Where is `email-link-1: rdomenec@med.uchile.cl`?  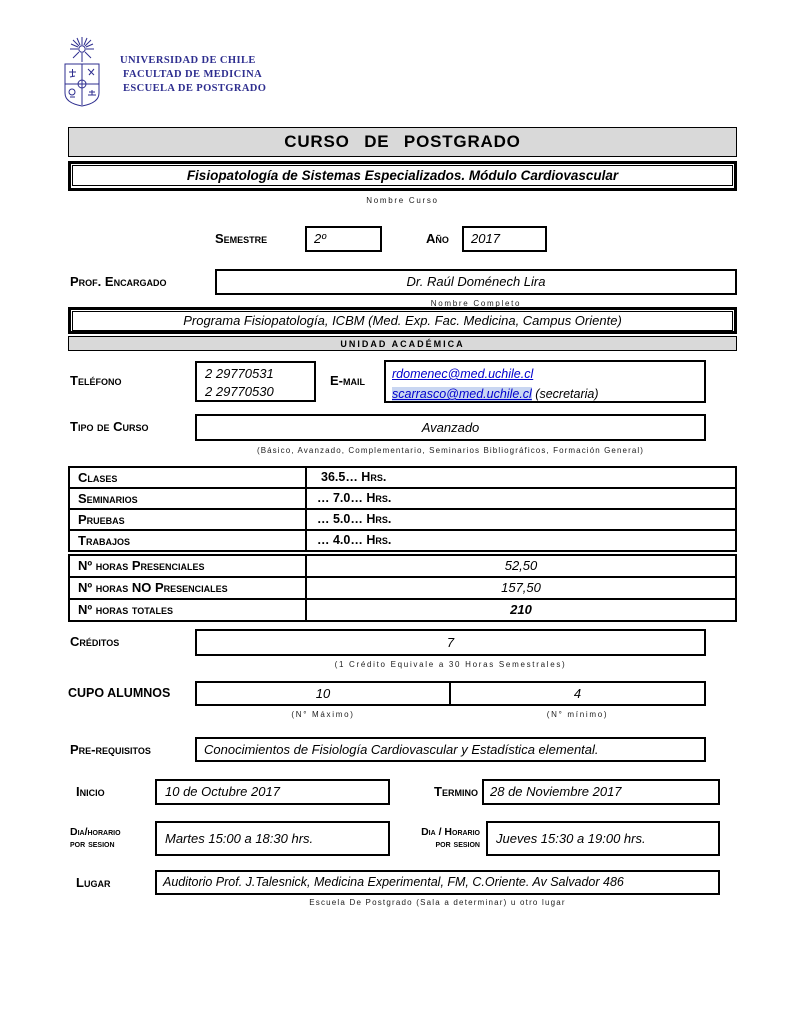
email-link-1: rdomenec@med.uchile.cl is located at coordinates (463, 374).